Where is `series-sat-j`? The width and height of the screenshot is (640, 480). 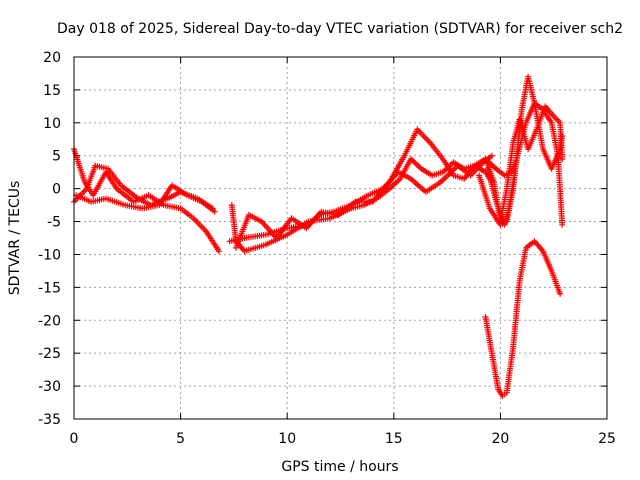
series-sat-j is located at coordinates (523, 318).